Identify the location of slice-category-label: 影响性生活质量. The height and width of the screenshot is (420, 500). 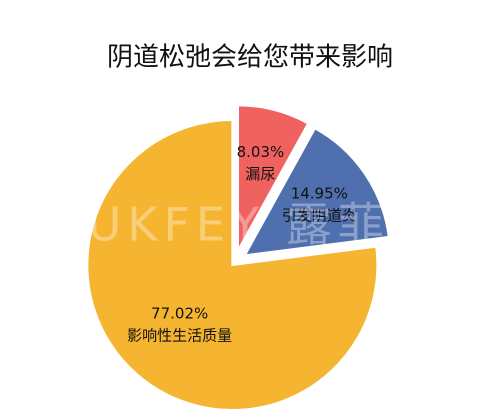
(179, 335).